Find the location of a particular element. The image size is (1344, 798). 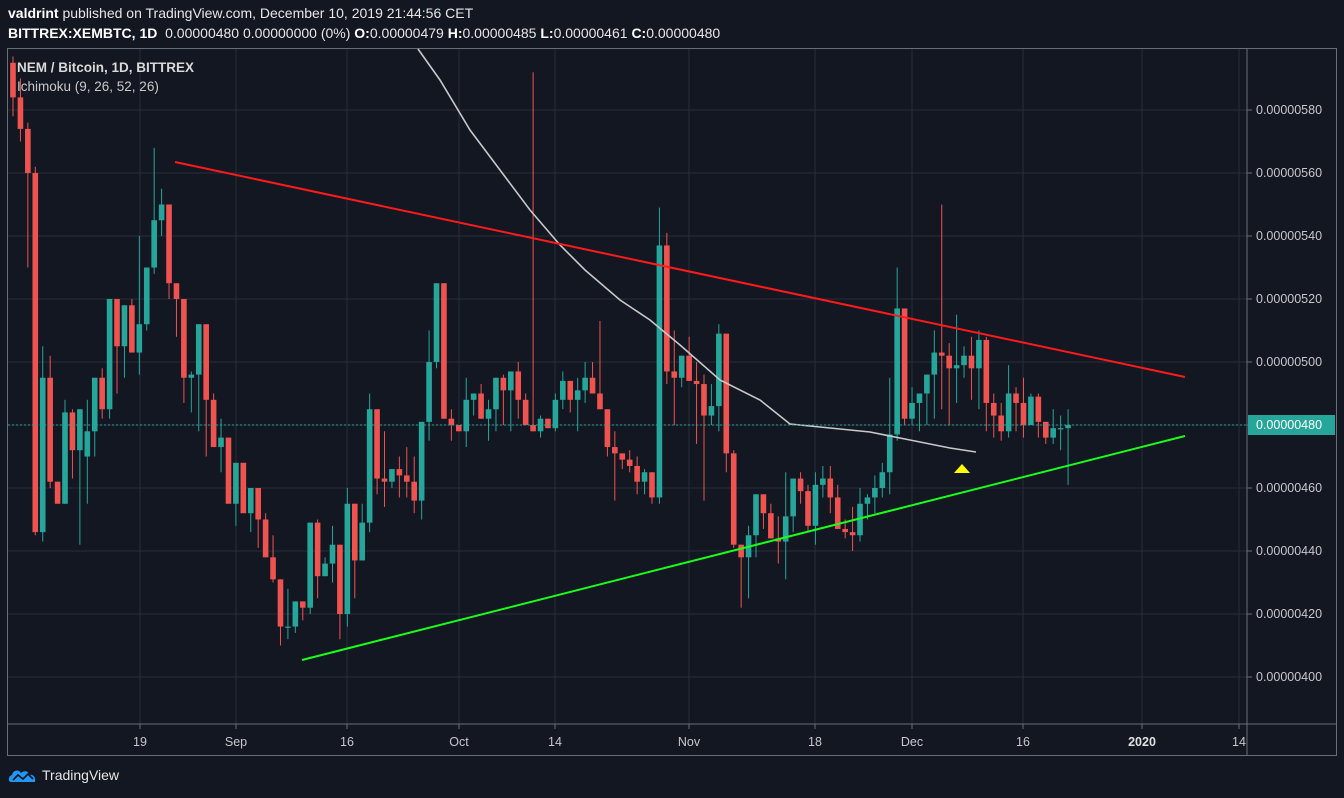

price-label: 0.00000440 is located at coordinates (1289, 551).